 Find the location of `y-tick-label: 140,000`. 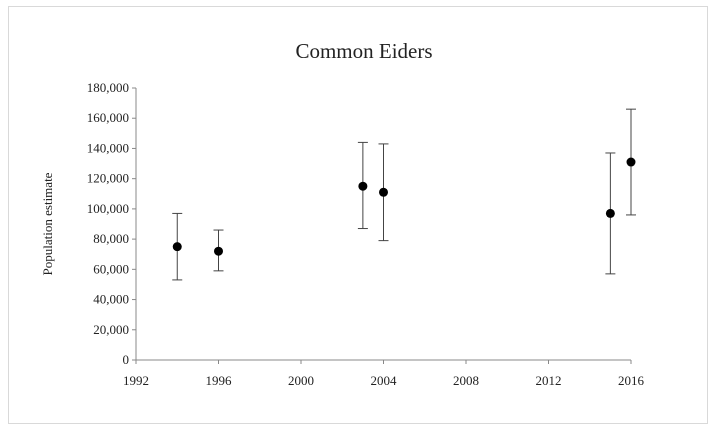

y-tick-label: 140,000 is located at coordinates (108, 147).